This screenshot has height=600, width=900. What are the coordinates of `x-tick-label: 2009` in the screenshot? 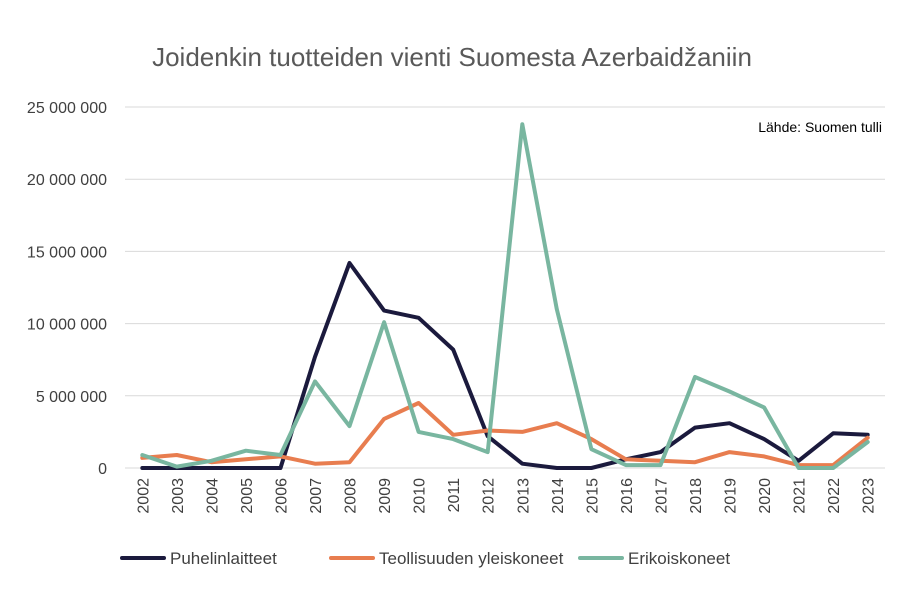 It's located at (385, 496).